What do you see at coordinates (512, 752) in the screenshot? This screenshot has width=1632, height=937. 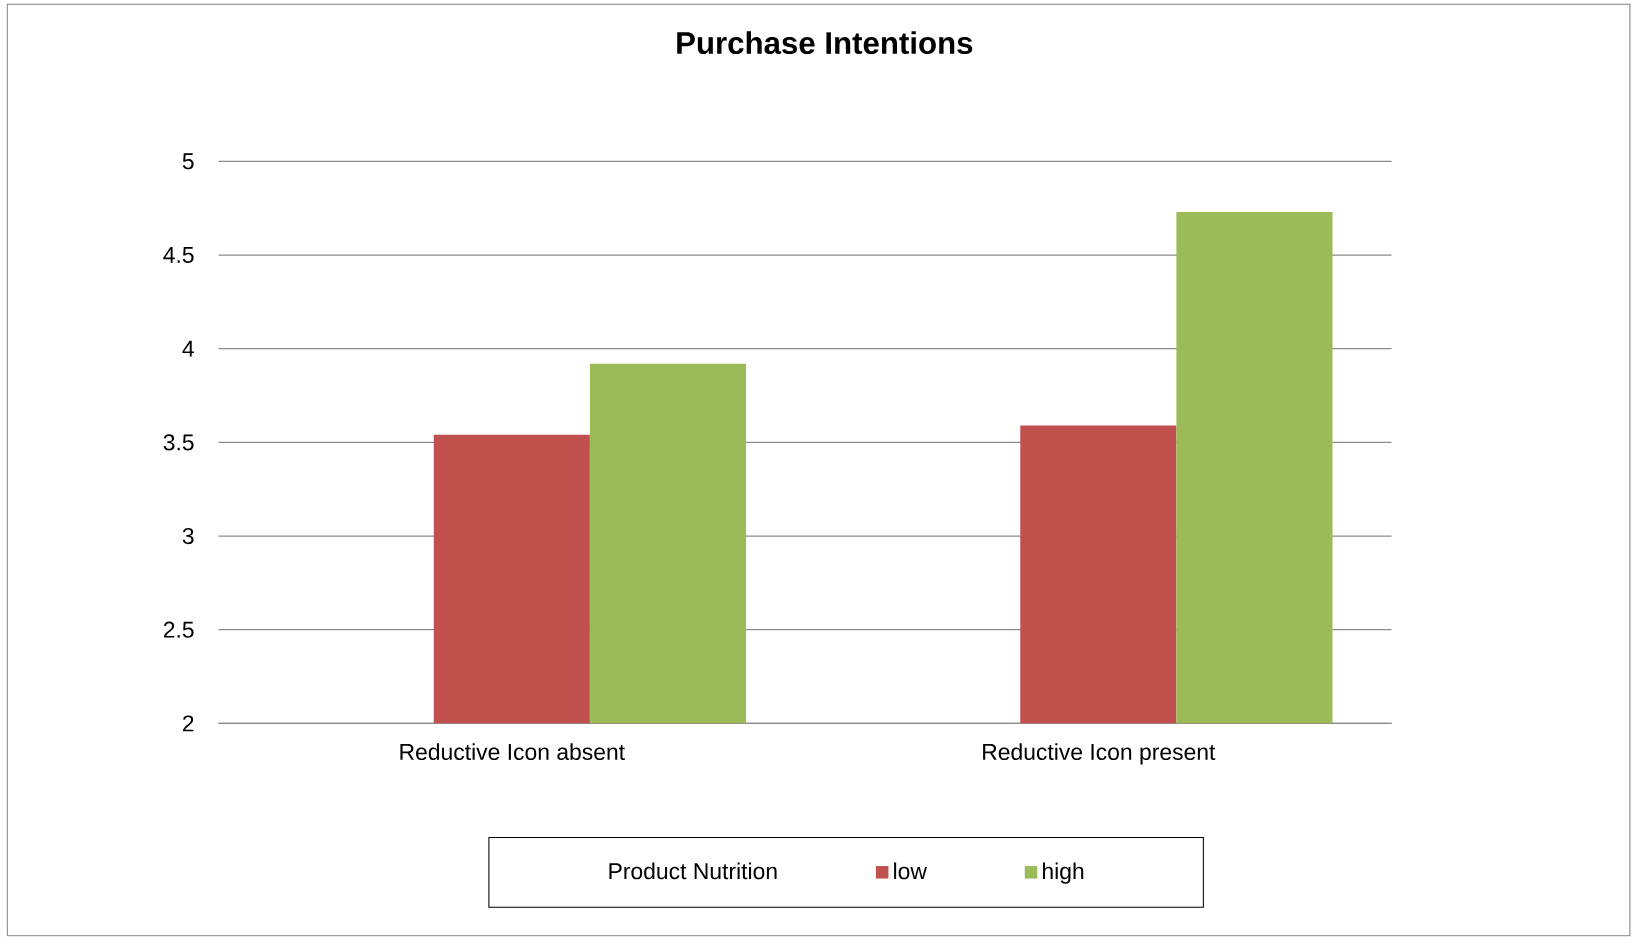 I see `x-tick-label: Reductive Icon absent` at bounding box center [512, 752].